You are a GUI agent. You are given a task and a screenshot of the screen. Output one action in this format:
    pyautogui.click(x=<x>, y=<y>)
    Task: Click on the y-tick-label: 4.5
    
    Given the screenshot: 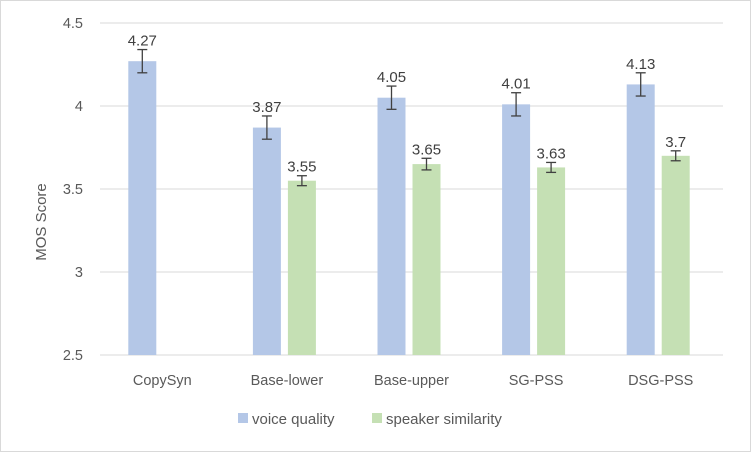 What is the action you would take?
    pyautogui.click(x=73, y=24)
    